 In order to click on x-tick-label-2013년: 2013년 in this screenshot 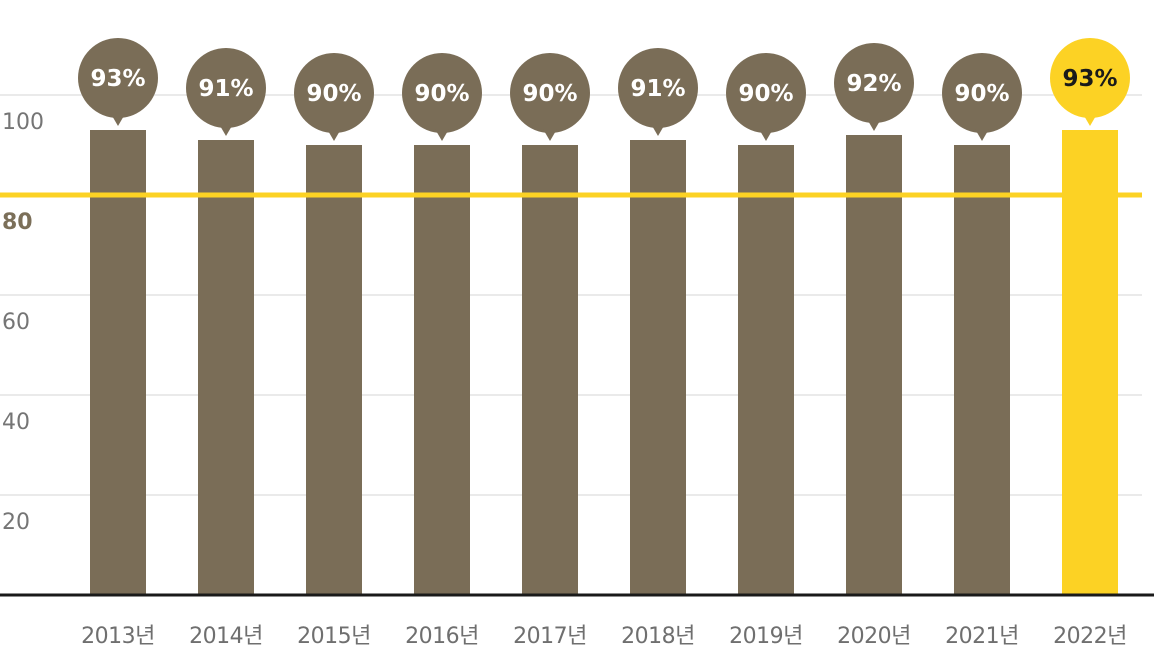, I will do `click(118, 636)`.